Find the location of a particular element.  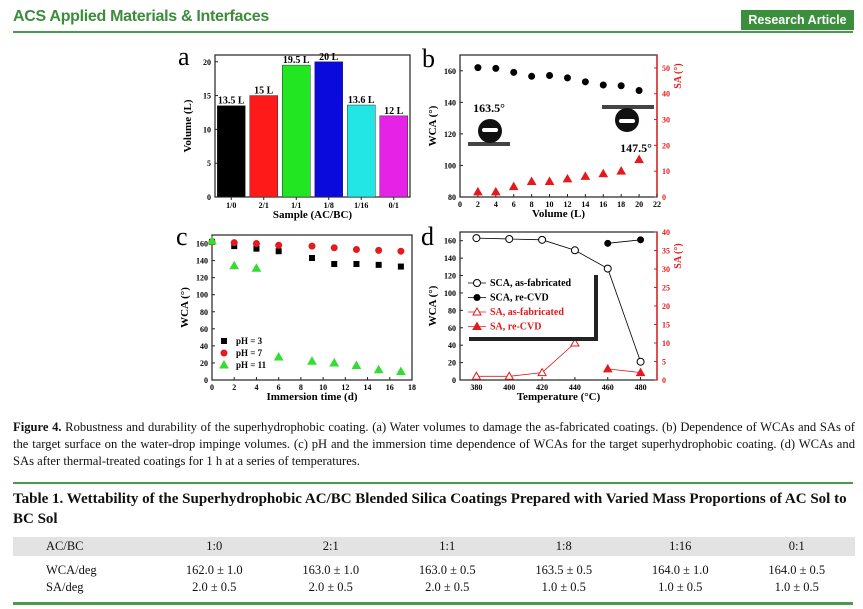

substrate-left is located at coordinates (489, 144).